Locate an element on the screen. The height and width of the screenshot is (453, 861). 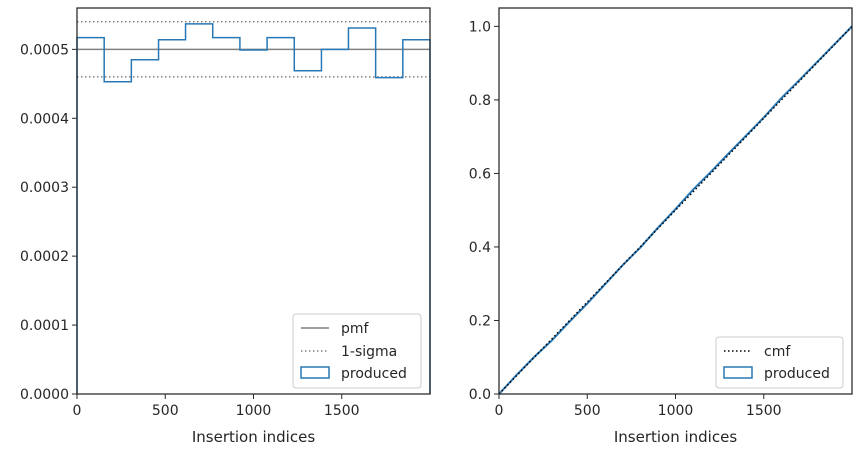
legend: cmf produced is located at coordinates (779, 362).